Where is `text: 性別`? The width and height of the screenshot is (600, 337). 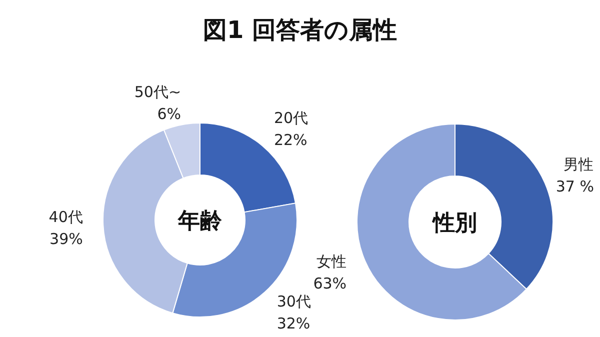
text: 性別 is located at coordinates (454, 223).